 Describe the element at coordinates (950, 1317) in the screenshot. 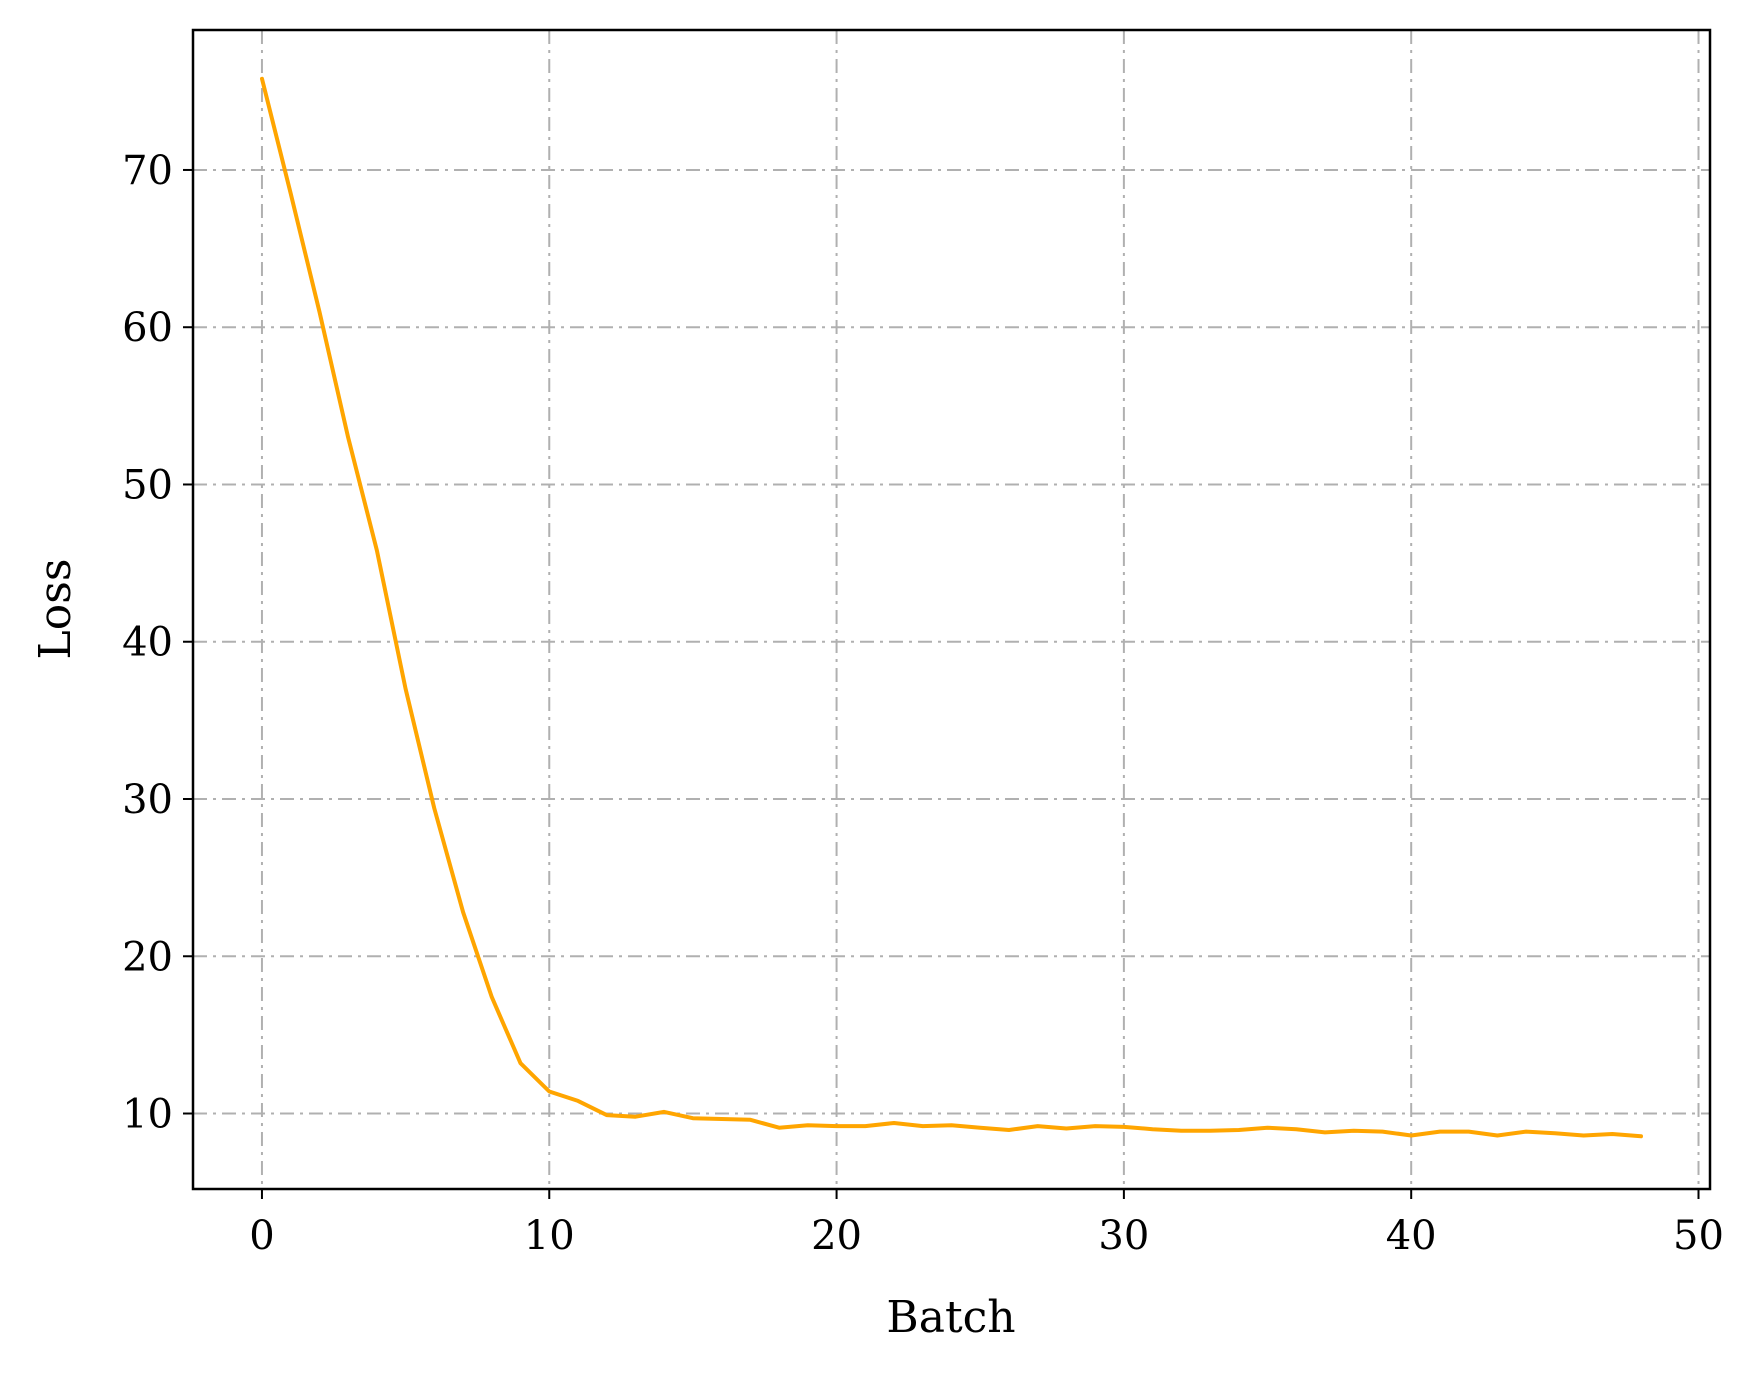

I see `x-axis-label: Batch` at that location.